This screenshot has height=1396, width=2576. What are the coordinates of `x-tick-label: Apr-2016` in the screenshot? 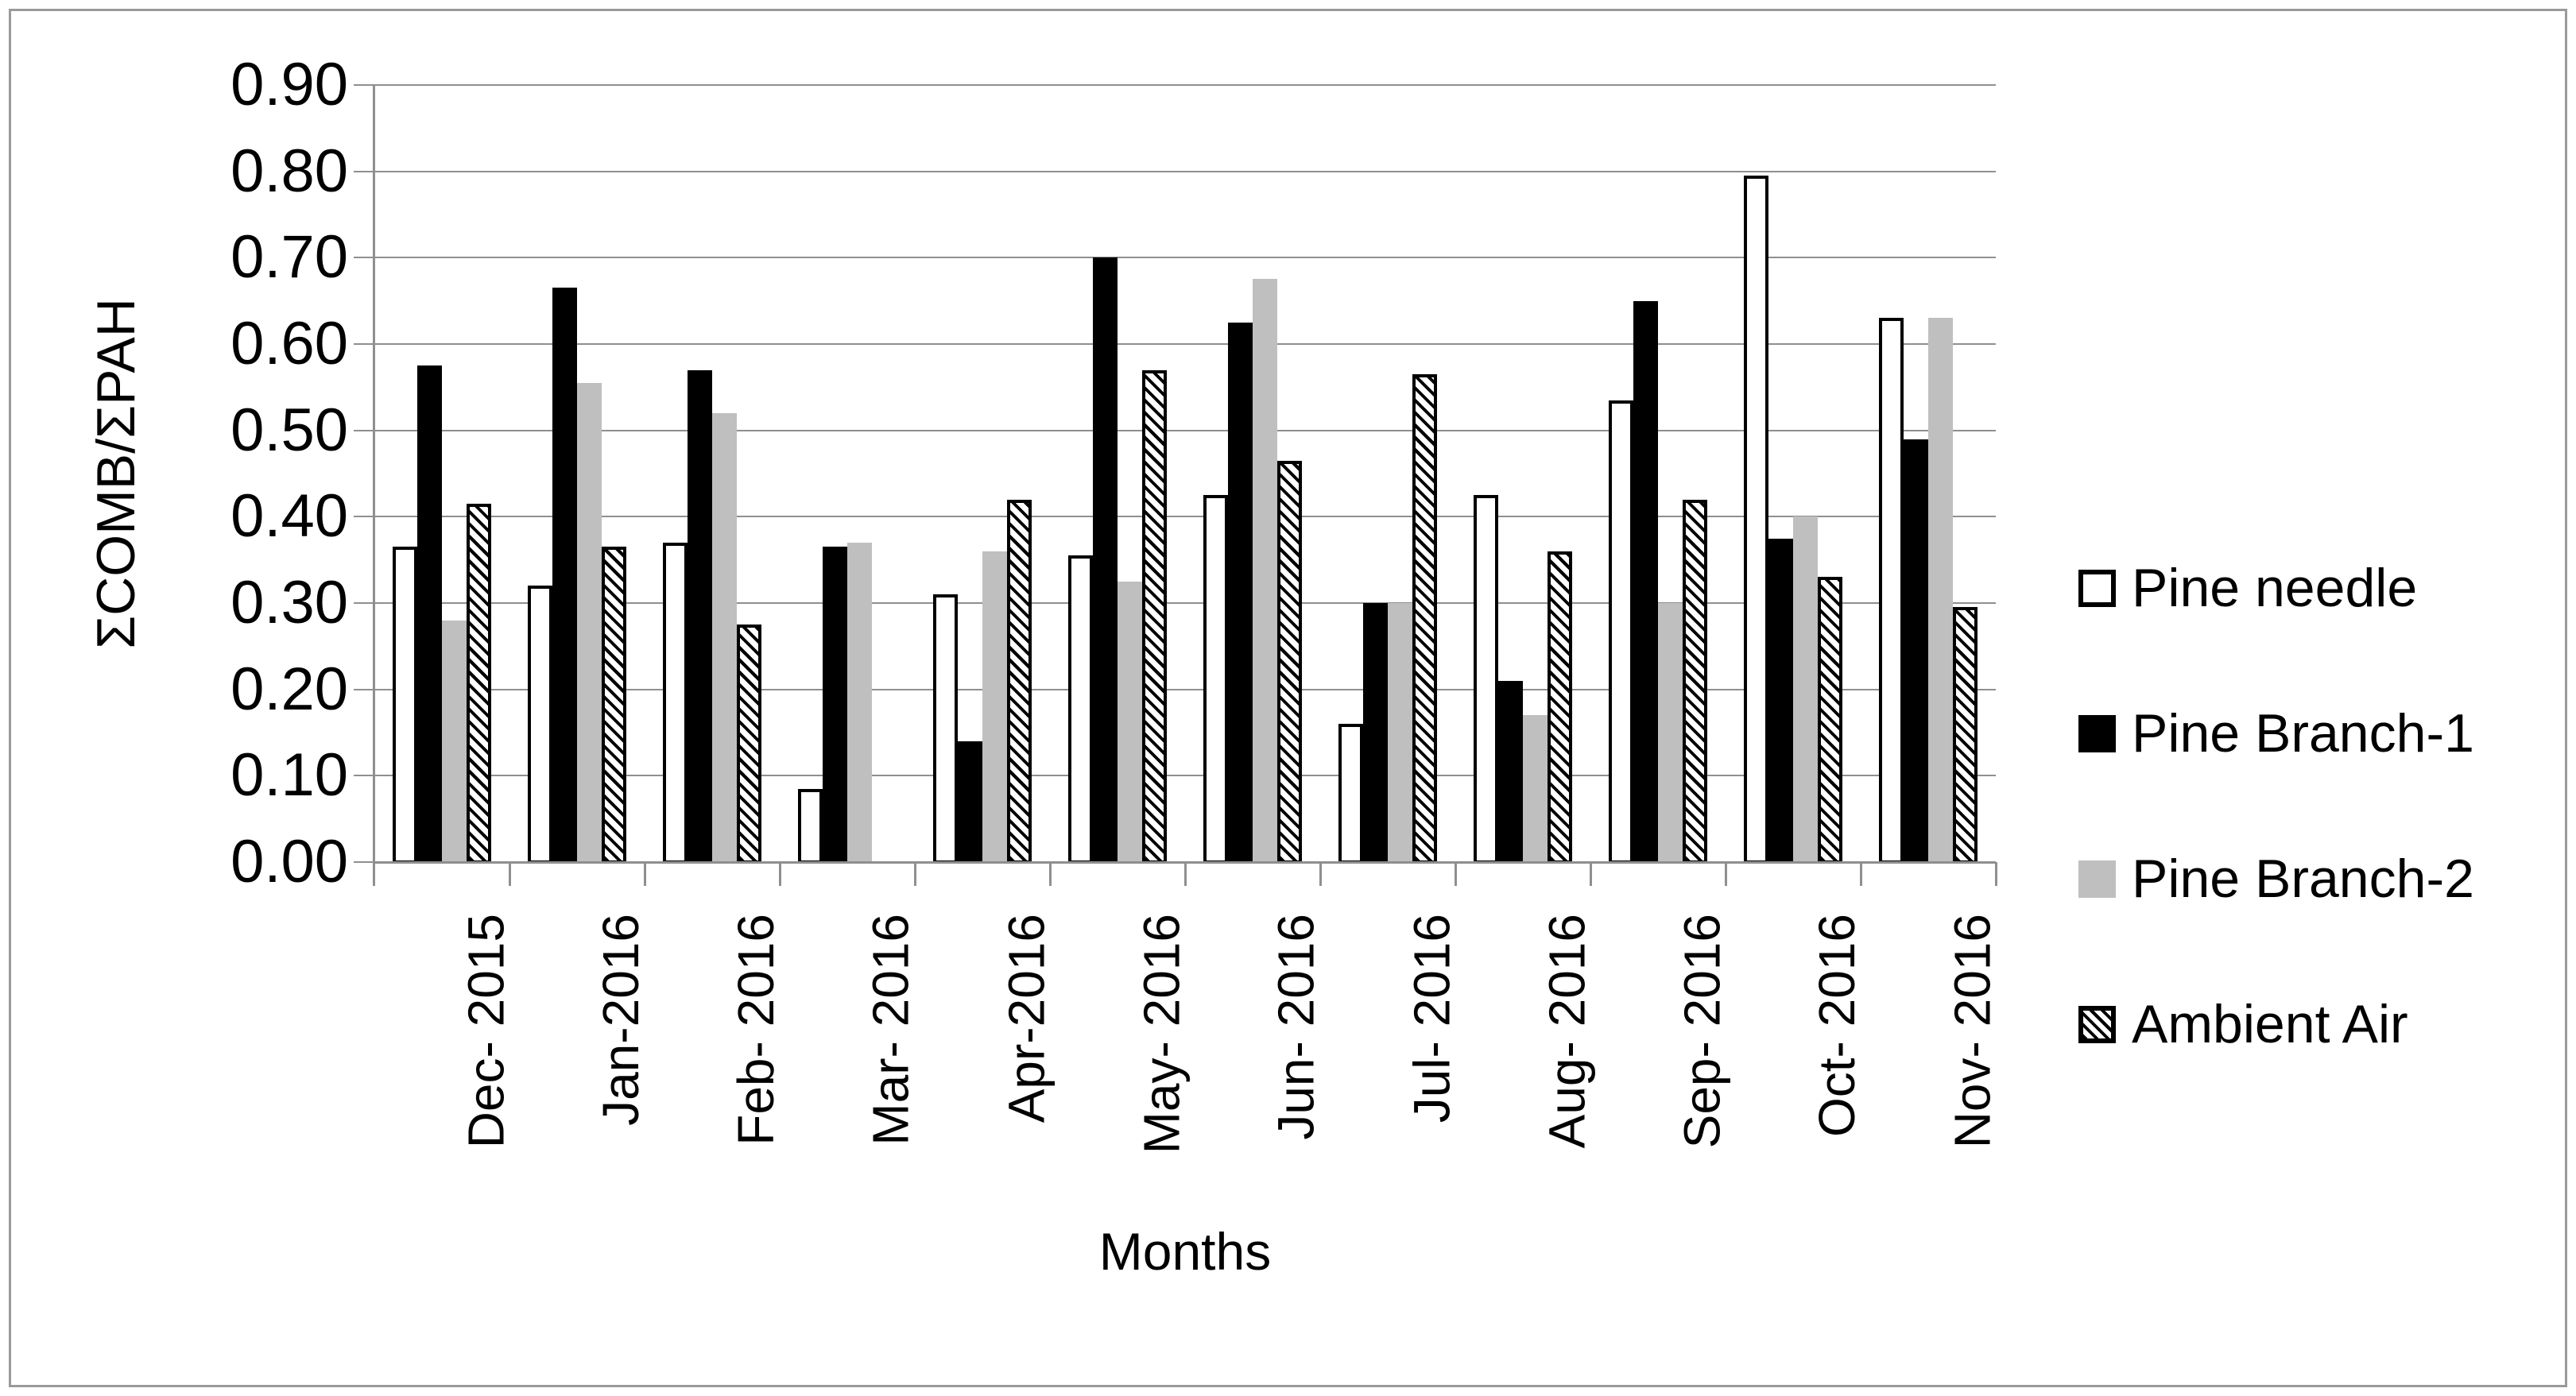 It's located at (1026, 1018).